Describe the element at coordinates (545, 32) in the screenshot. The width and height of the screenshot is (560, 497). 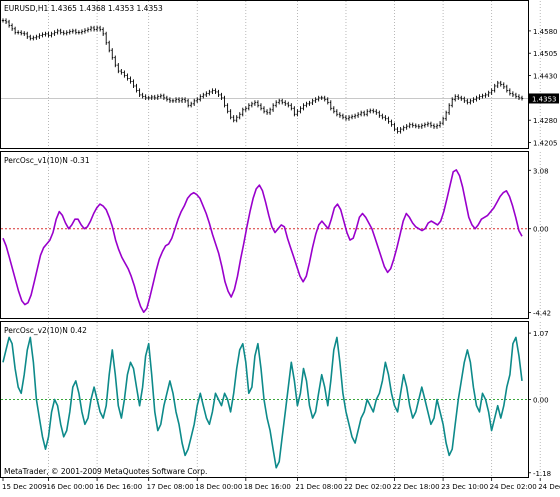
I see `y-tick-label: 1.4580` at that location.